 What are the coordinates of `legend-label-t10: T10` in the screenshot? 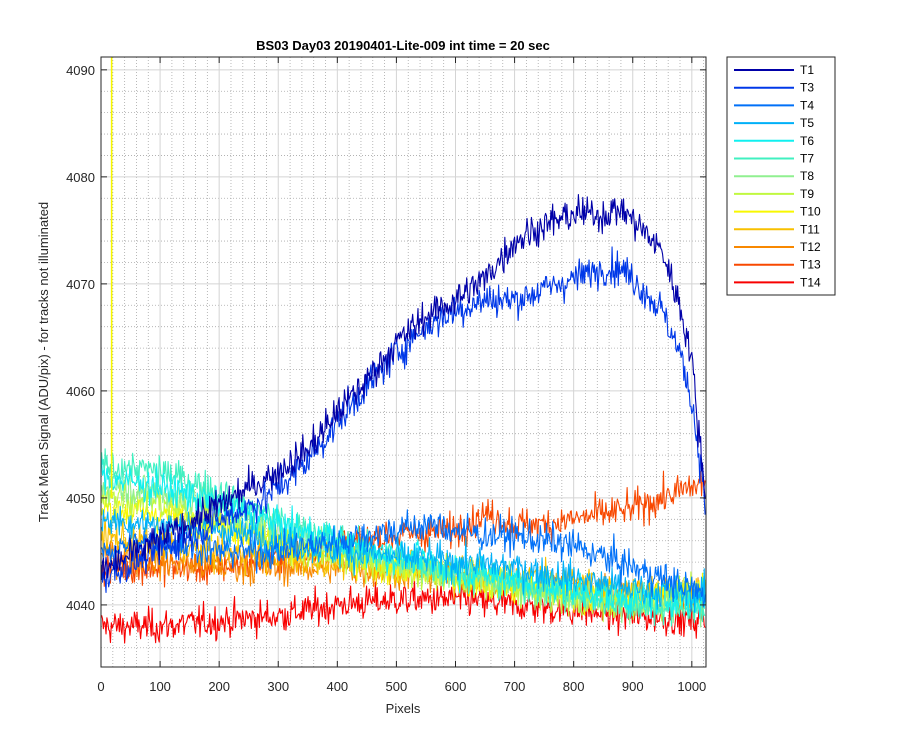 It's located at (810, 212).